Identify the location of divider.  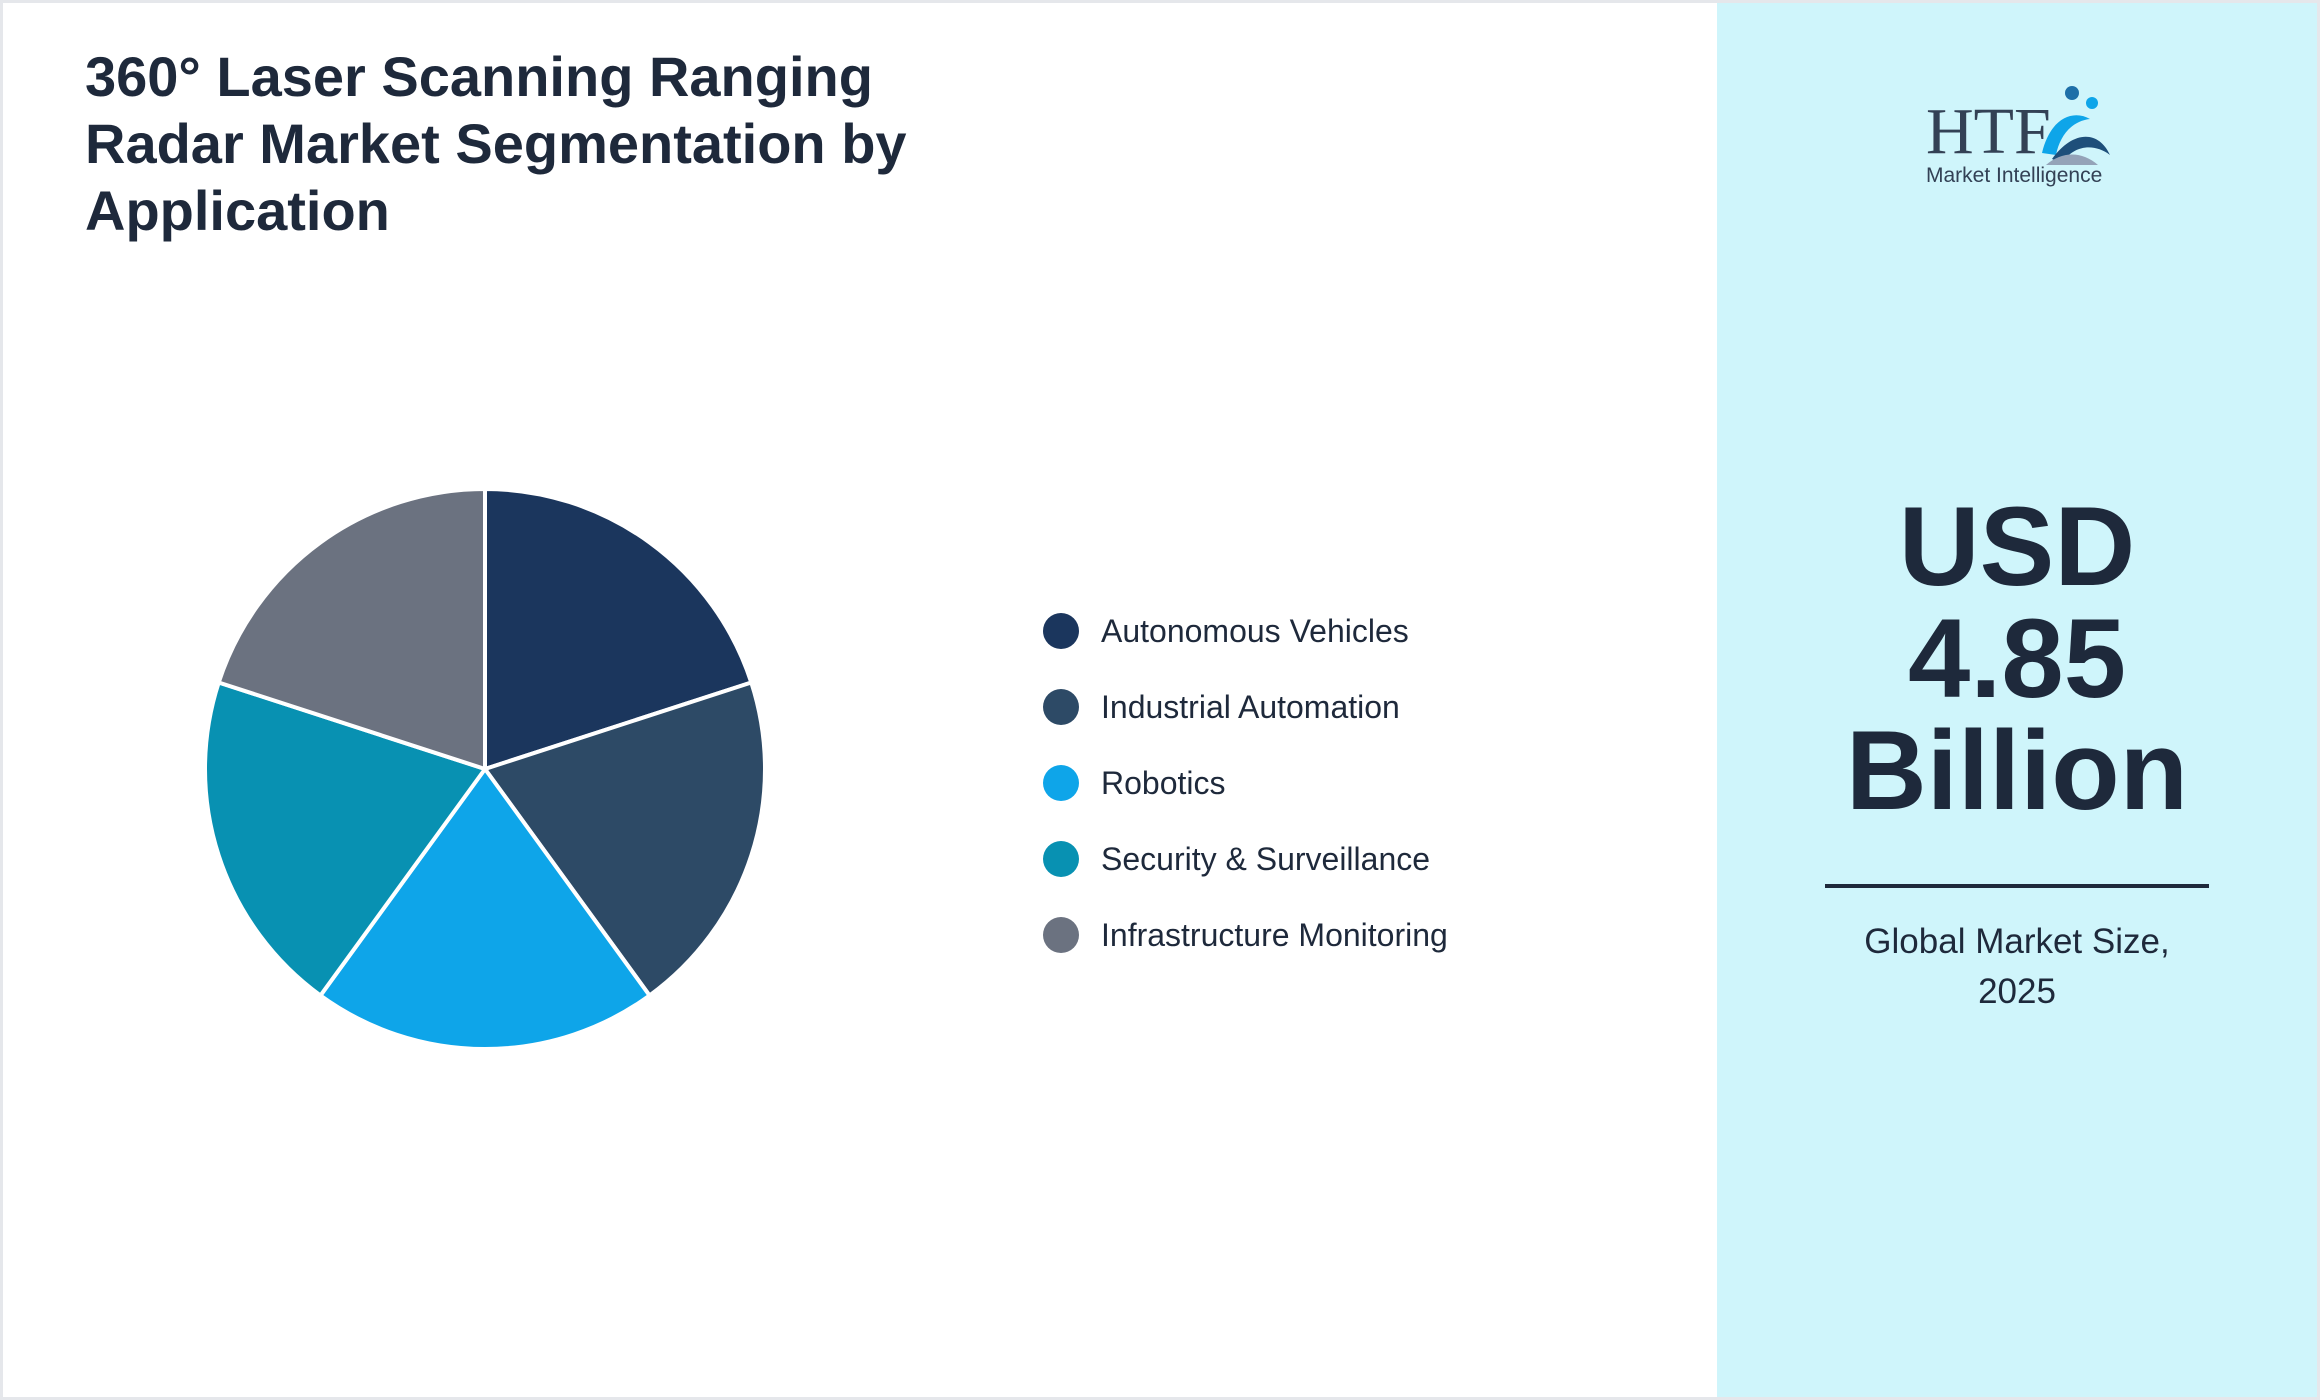
(2017, 886).